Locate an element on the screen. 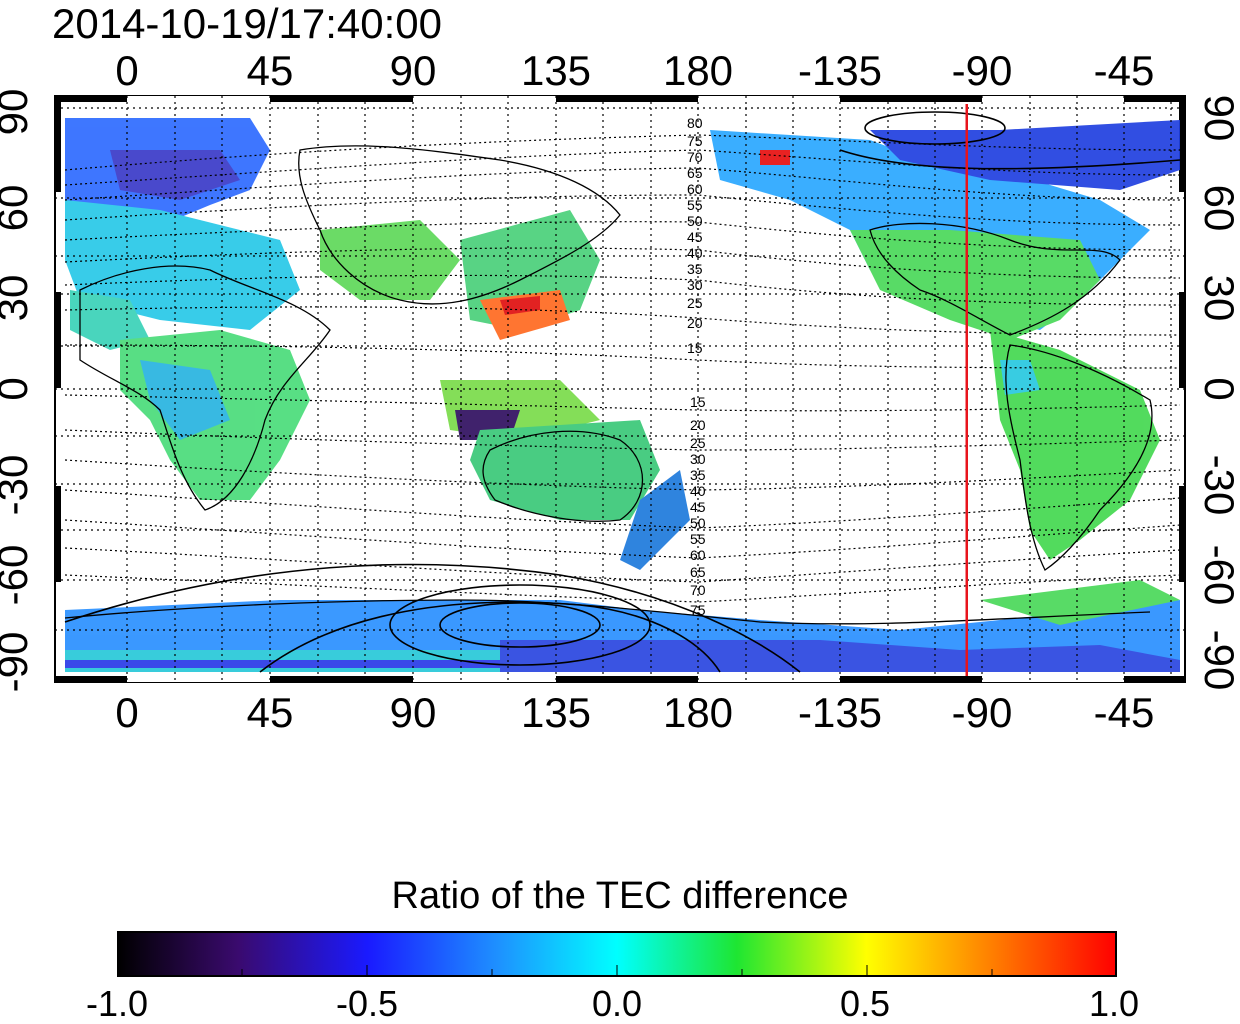 The width and height of the screenshot is (1240, 1024). bottom-lon-tick: 90 is located at coordinates (413, 712).